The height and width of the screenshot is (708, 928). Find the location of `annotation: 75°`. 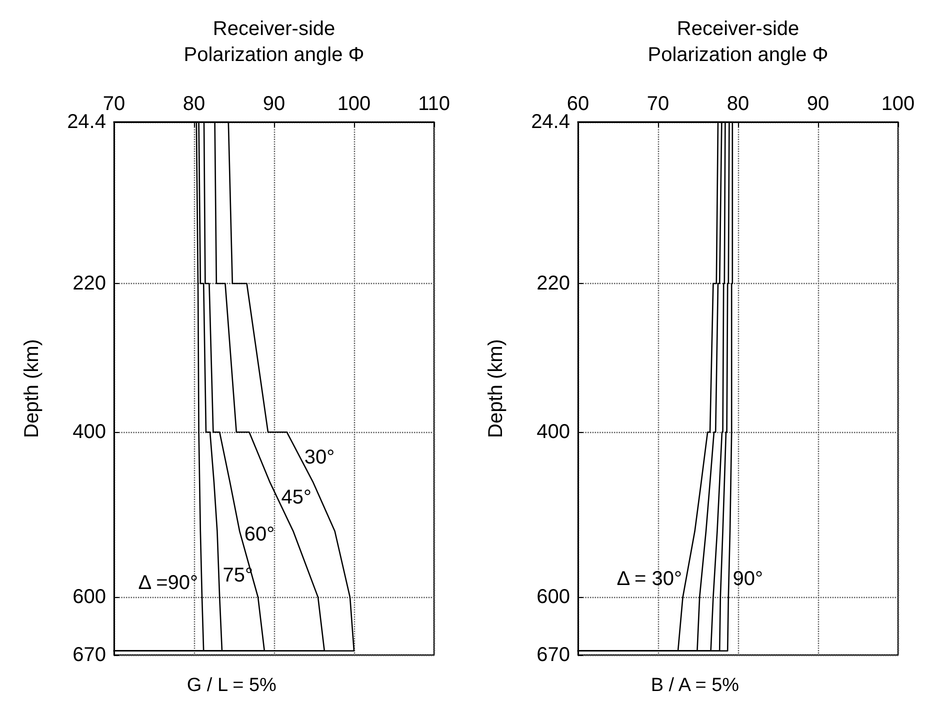

annotation: 75° is located at coordinates (238, 575).